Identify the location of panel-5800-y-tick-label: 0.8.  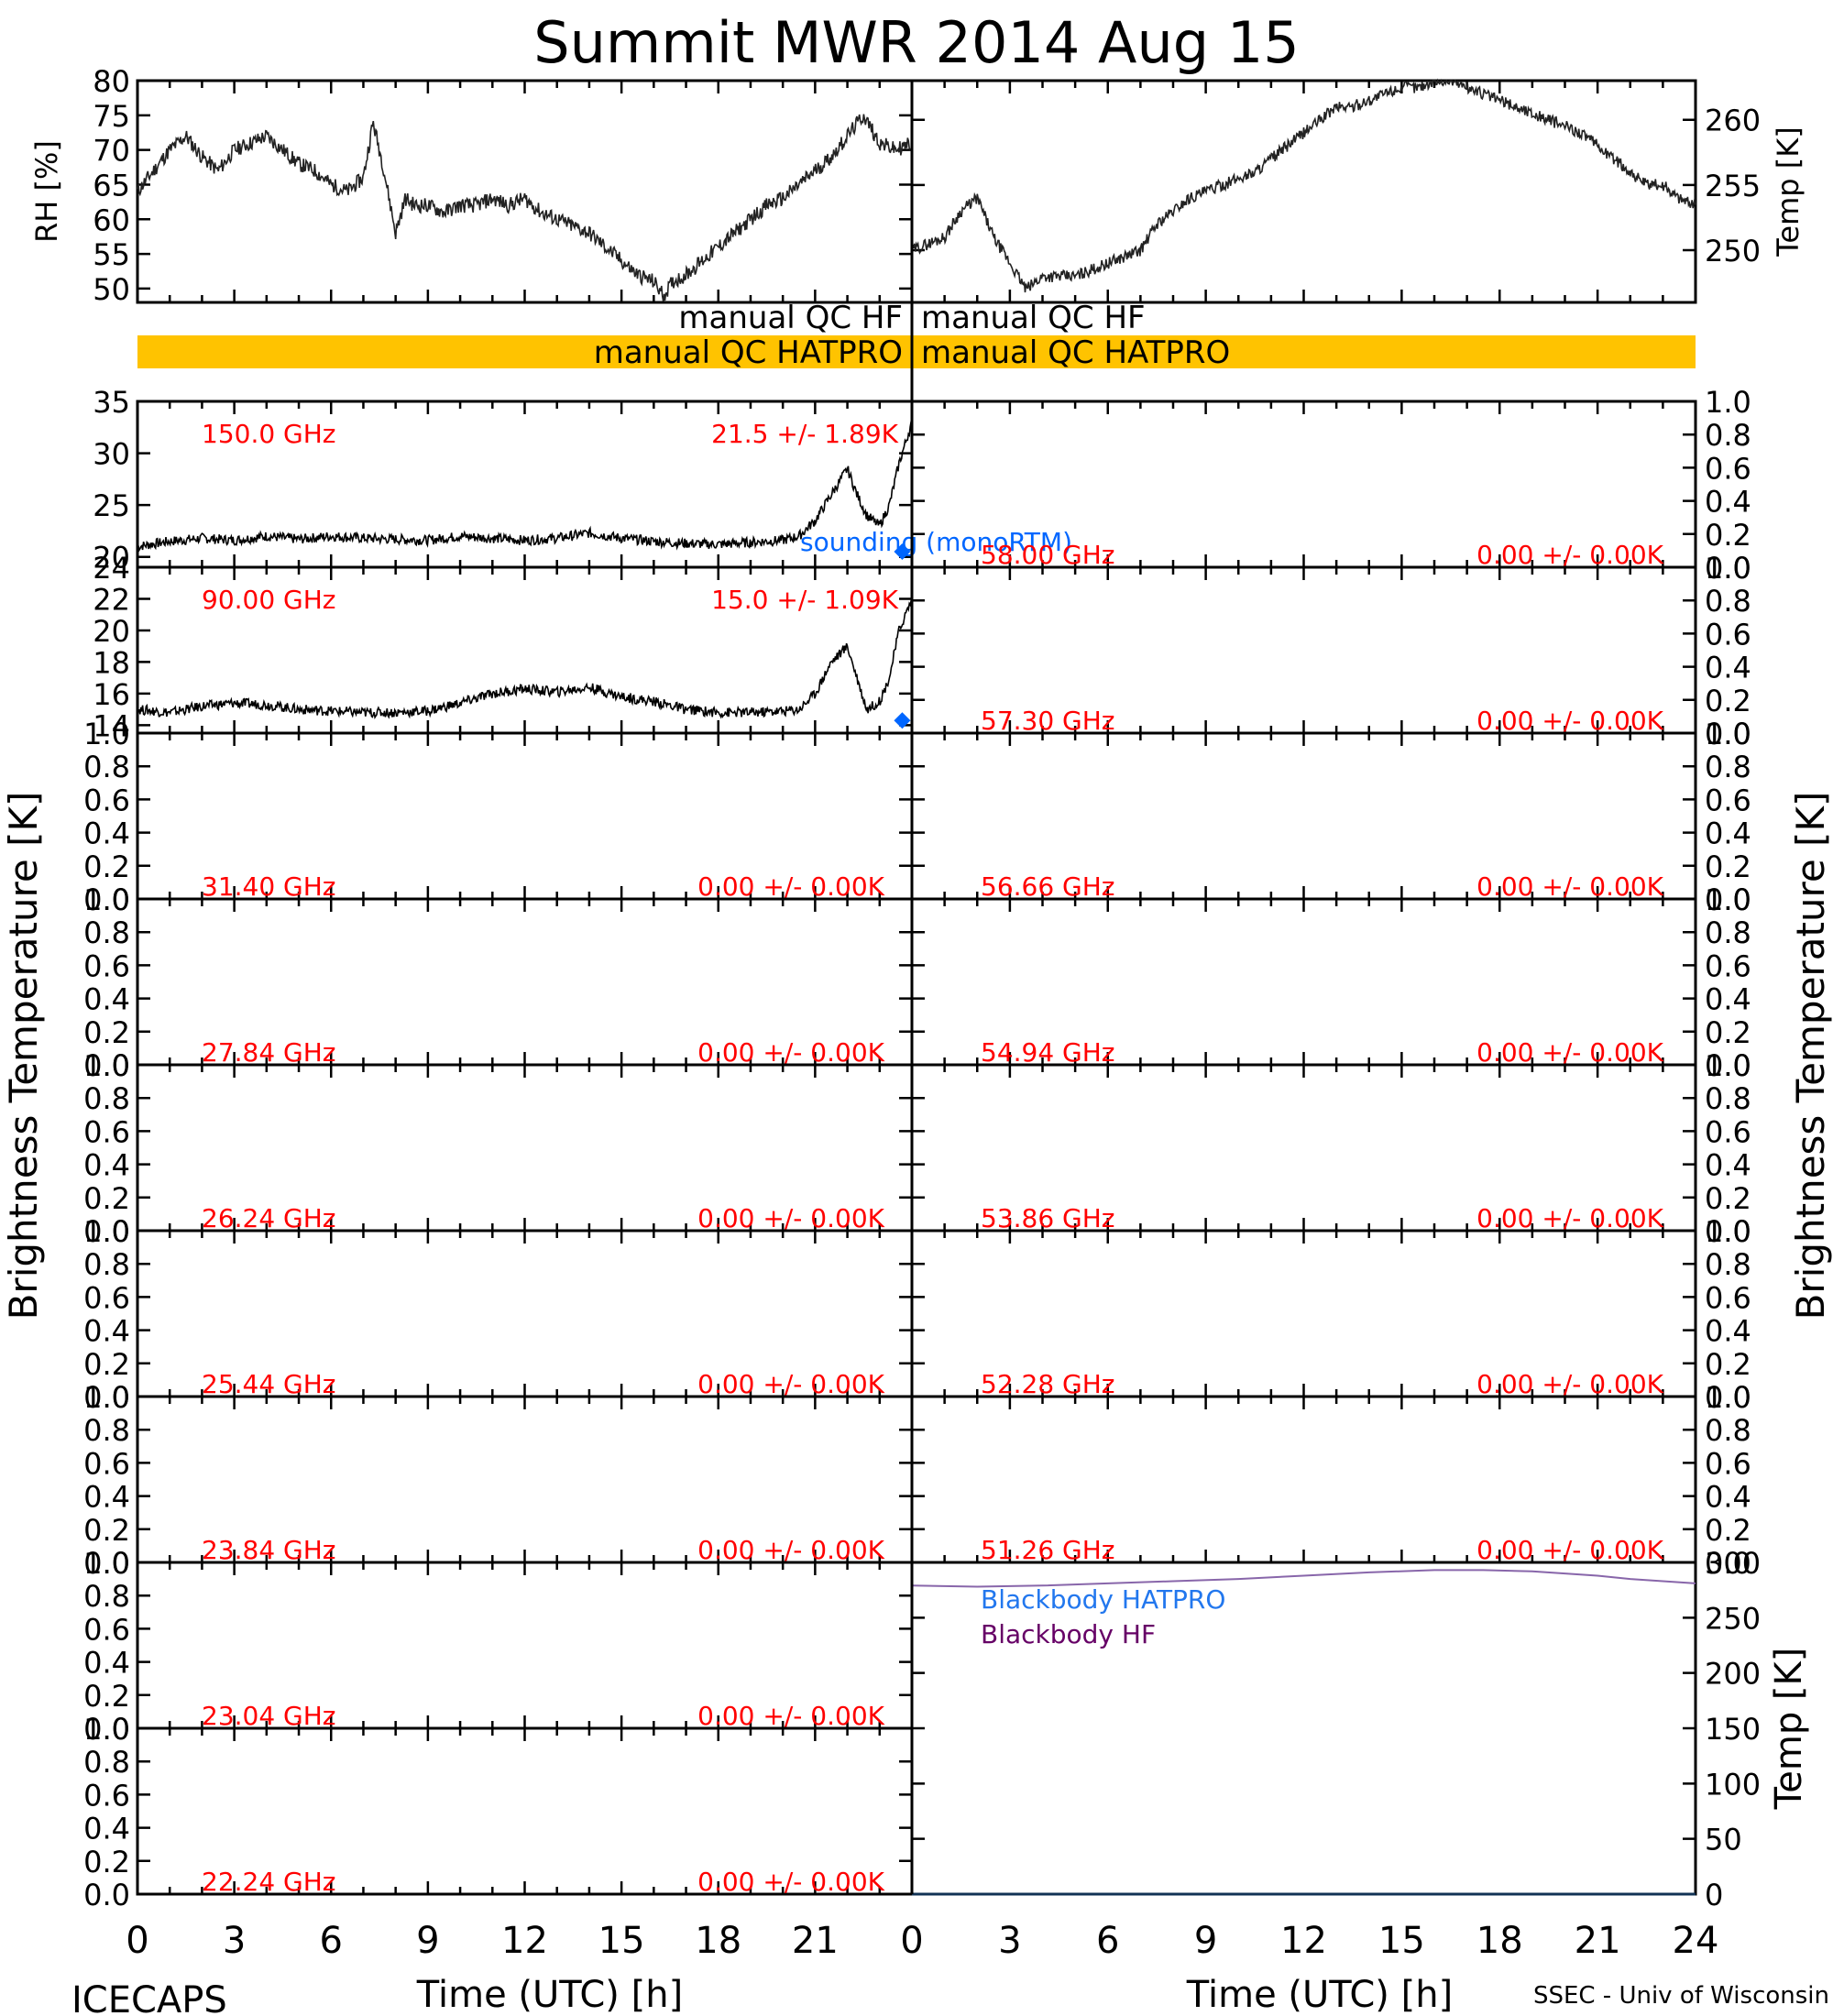
(1728, 435).